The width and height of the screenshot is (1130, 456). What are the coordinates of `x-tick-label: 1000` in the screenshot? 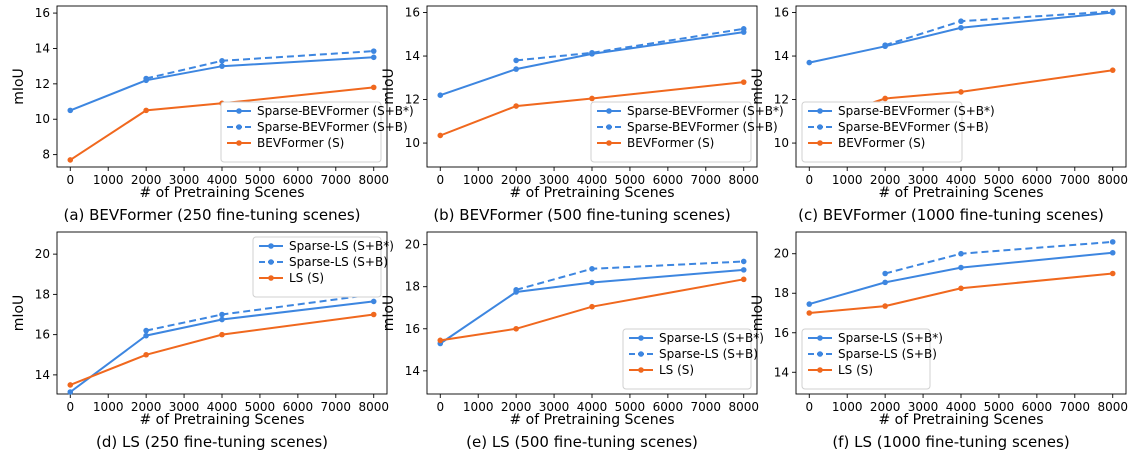 It's located at (847, 180).